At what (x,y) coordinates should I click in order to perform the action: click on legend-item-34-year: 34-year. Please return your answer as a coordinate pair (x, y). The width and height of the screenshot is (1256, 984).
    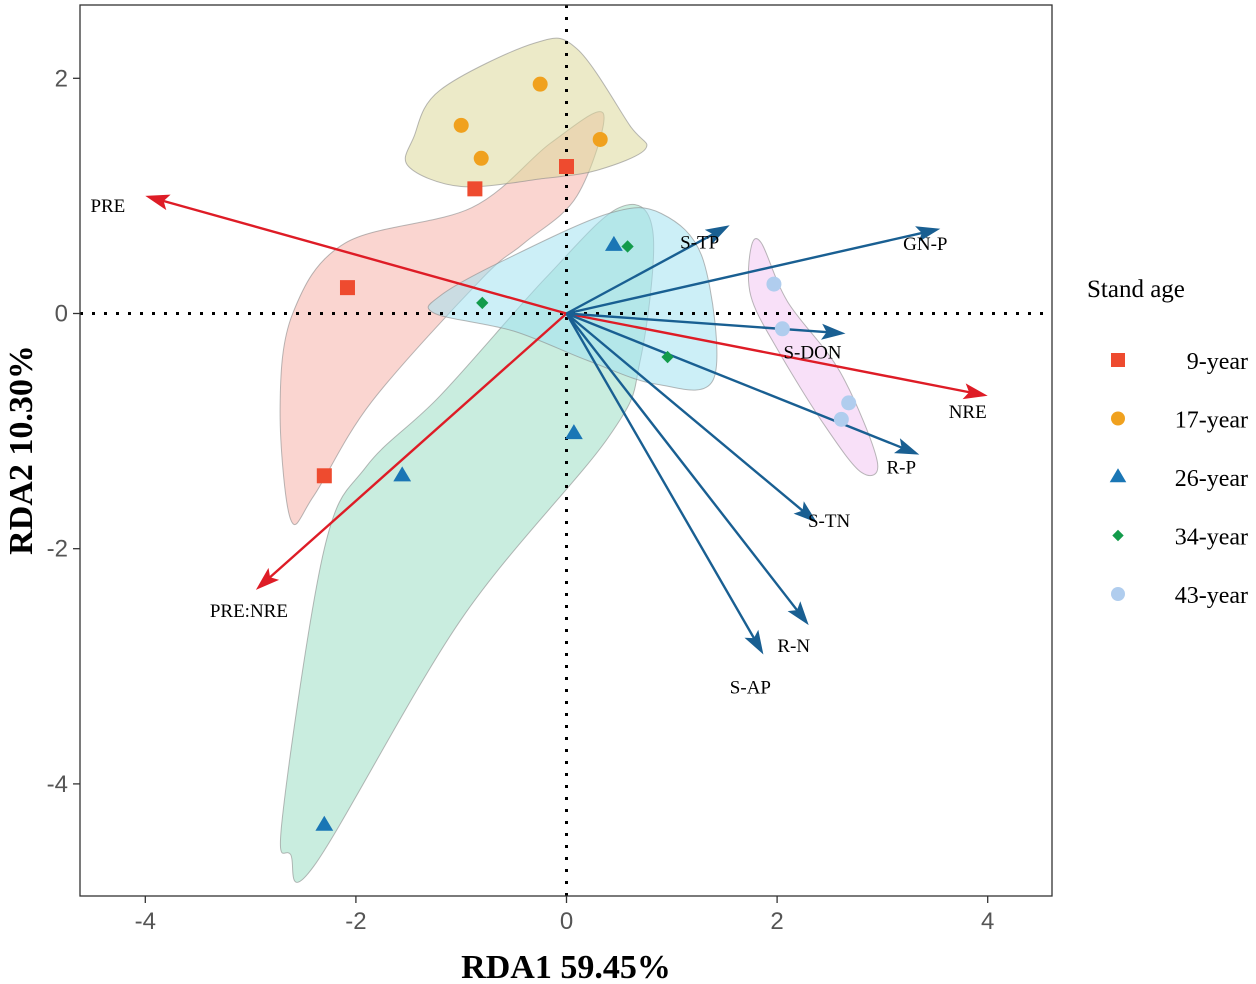
    Looking at the image, I should click on (1180, 538).